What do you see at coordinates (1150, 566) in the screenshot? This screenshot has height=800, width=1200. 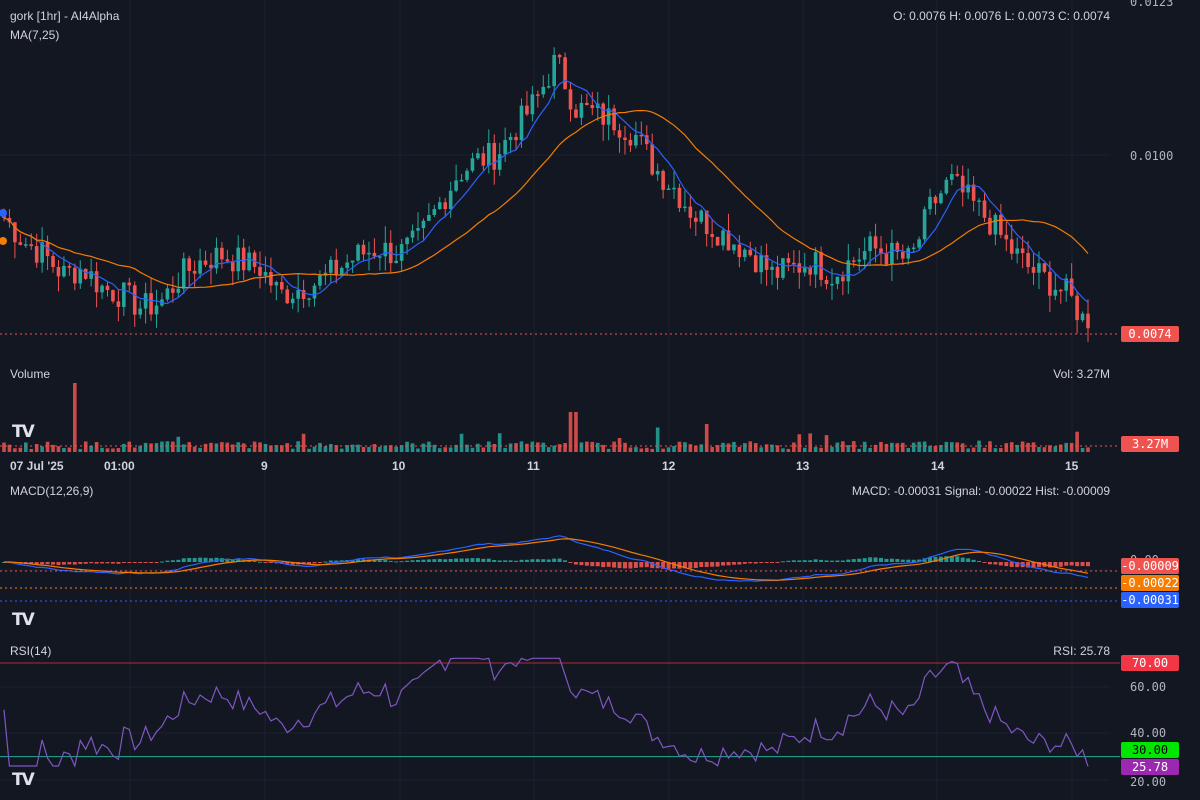 I see `macd-hist-tag: -0.00009` at bounding box center [1150, 566].